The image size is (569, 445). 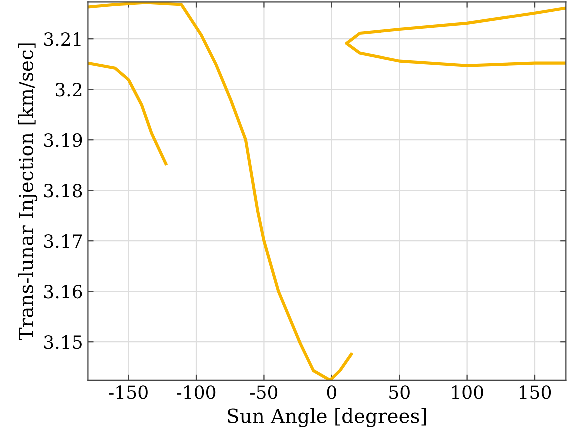 I want to click on y-tick-label: 3.2, so click(x=69, y=90).